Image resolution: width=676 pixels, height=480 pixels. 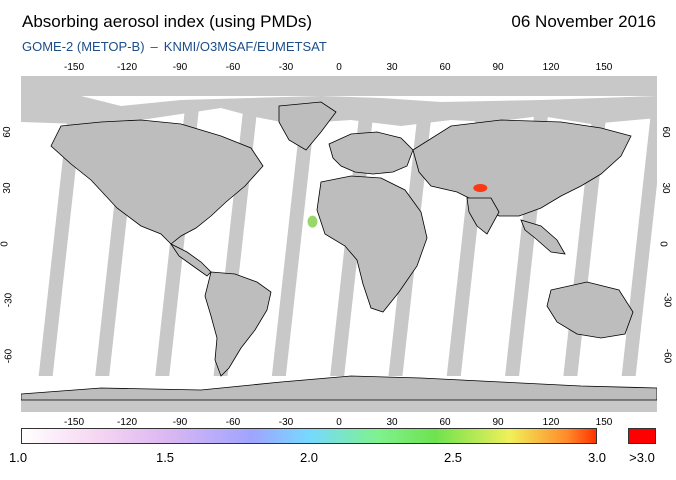 I want to click on map-subtitle: GOME-2 (METOP-B) – KNMI/O3MSAF/EUMETSAT, so click(x=174, y=46).